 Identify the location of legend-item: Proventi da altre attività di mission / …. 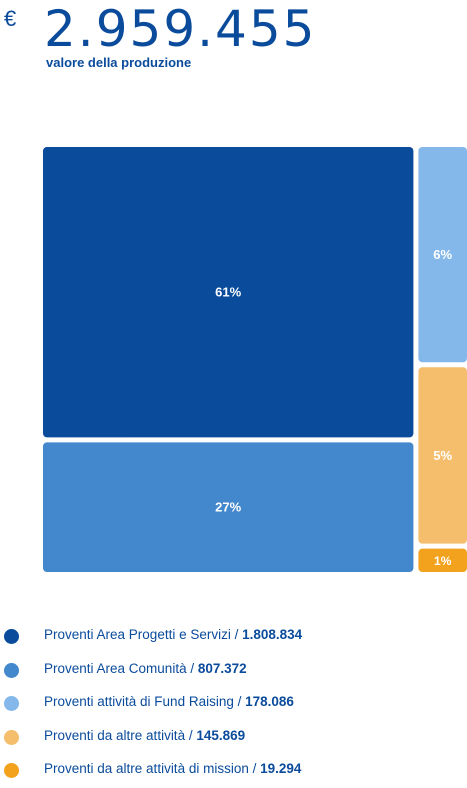
(233, 771).